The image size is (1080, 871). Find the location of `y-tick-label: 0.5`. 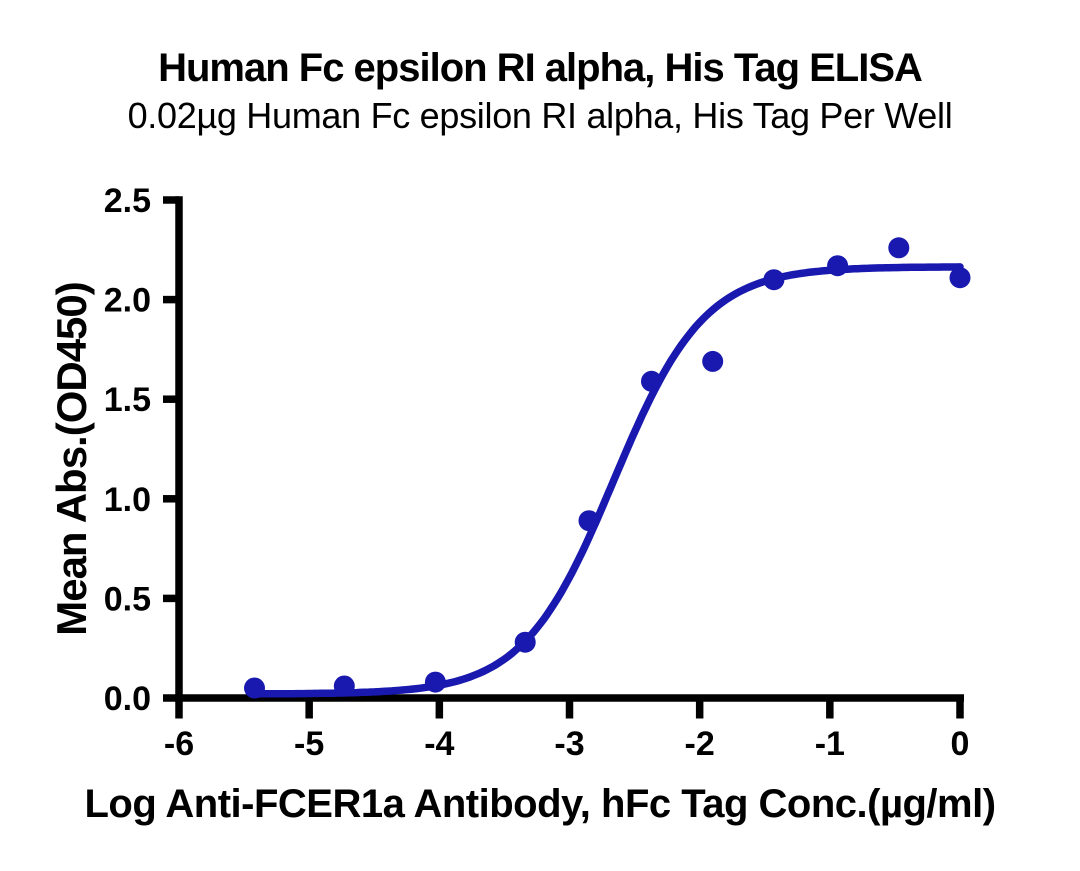

y-tick-label: 0.5 is located at coordinates (127, 599).